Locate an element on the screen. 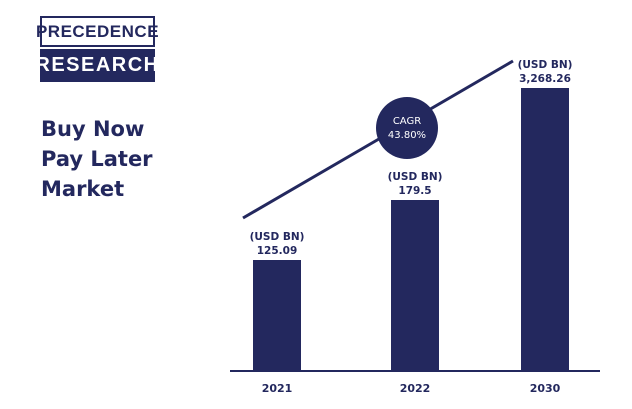 This screenshot has height=409, width=632. logo-line-2: RESEARCH is located at coordinates (96, 65).